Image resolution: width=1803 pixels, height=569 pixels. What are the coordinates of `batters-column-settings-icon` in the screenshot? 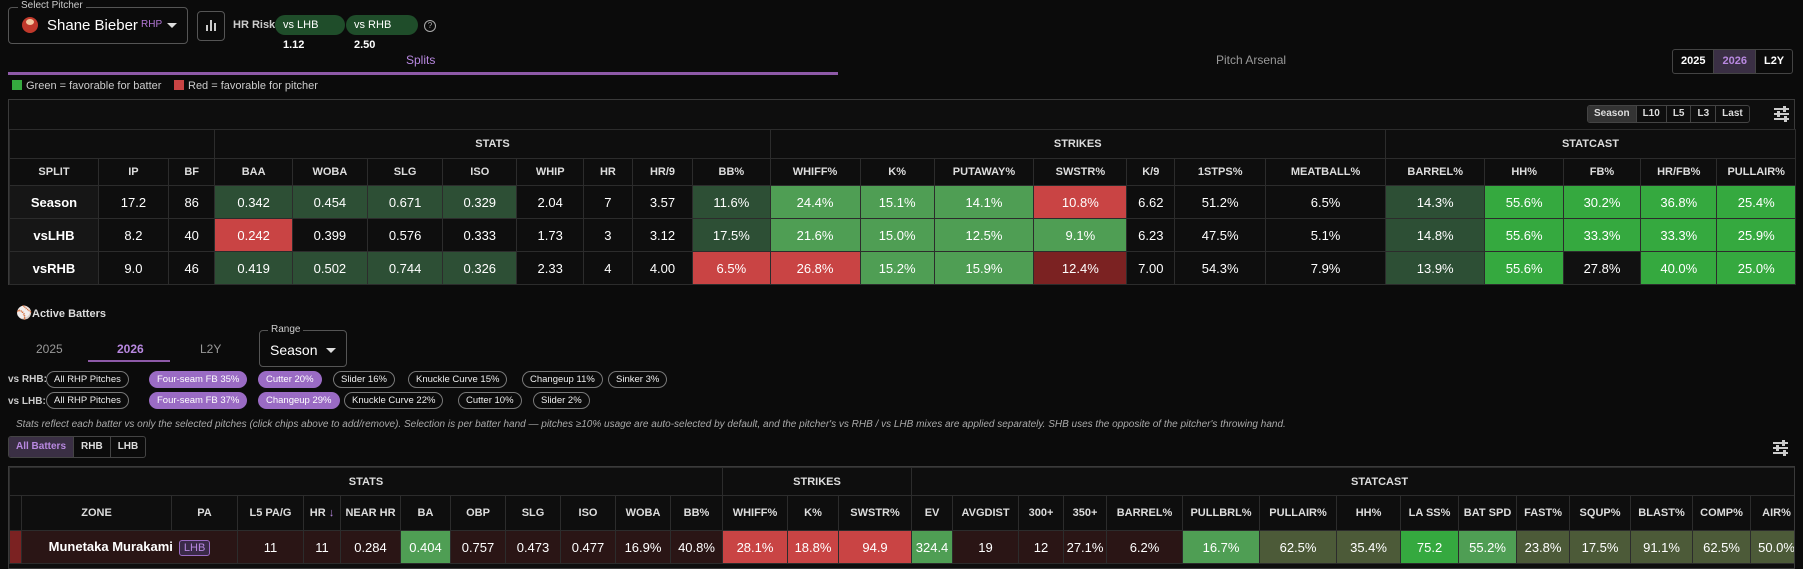 It's located at (1780, 448).